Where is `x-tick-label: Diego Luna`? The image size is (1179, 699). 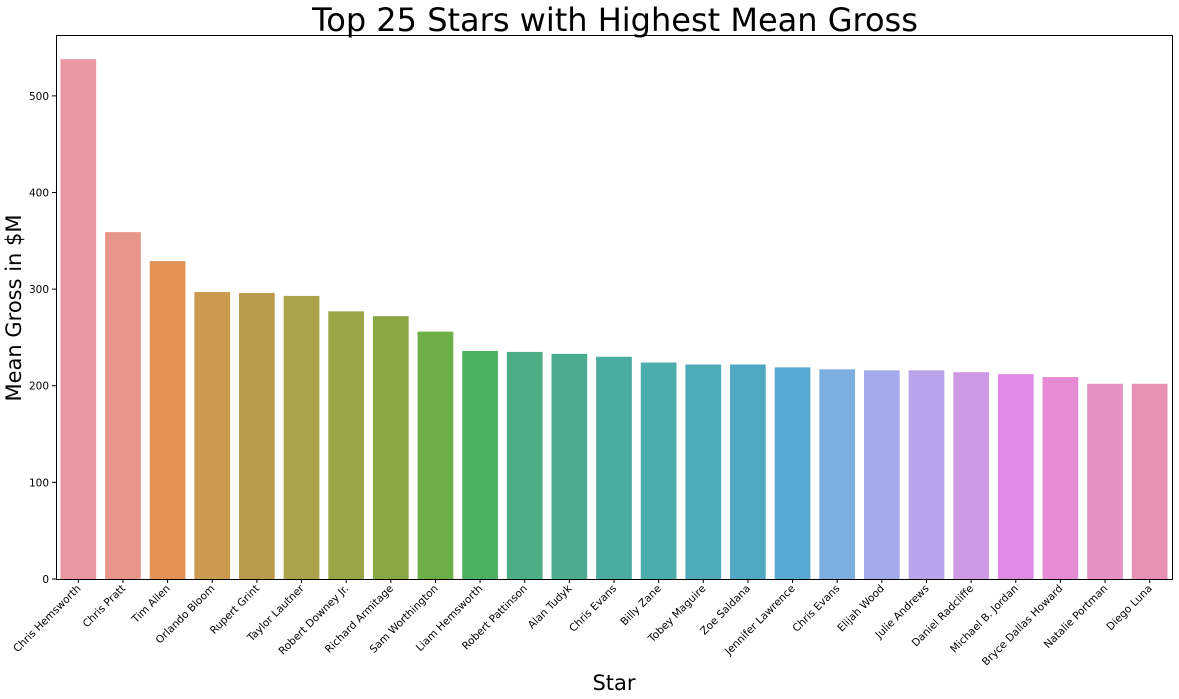 x-tick-label: Diego Luna is located at coordinates (1129, 608).